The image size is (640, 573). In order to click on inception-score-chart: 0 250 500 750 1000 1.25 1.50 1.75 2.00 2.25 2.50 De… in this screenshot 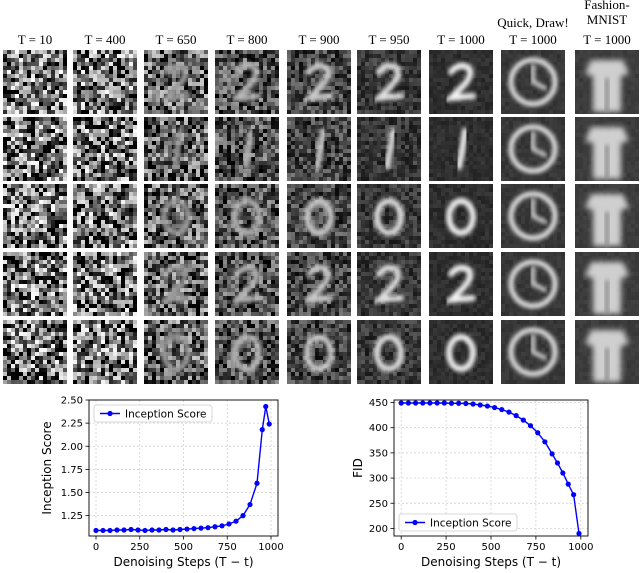, I will do `click(162, 483)`.